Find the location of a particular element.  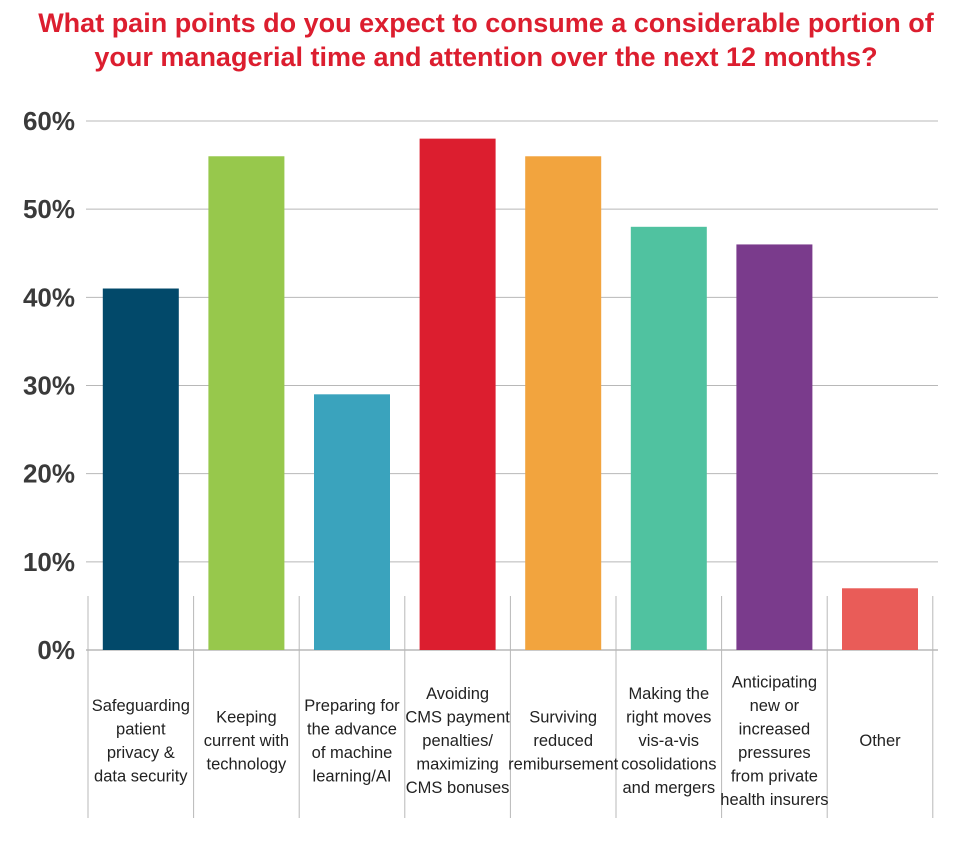

x-category-label-line: increased is located at coordinates (775, 729).